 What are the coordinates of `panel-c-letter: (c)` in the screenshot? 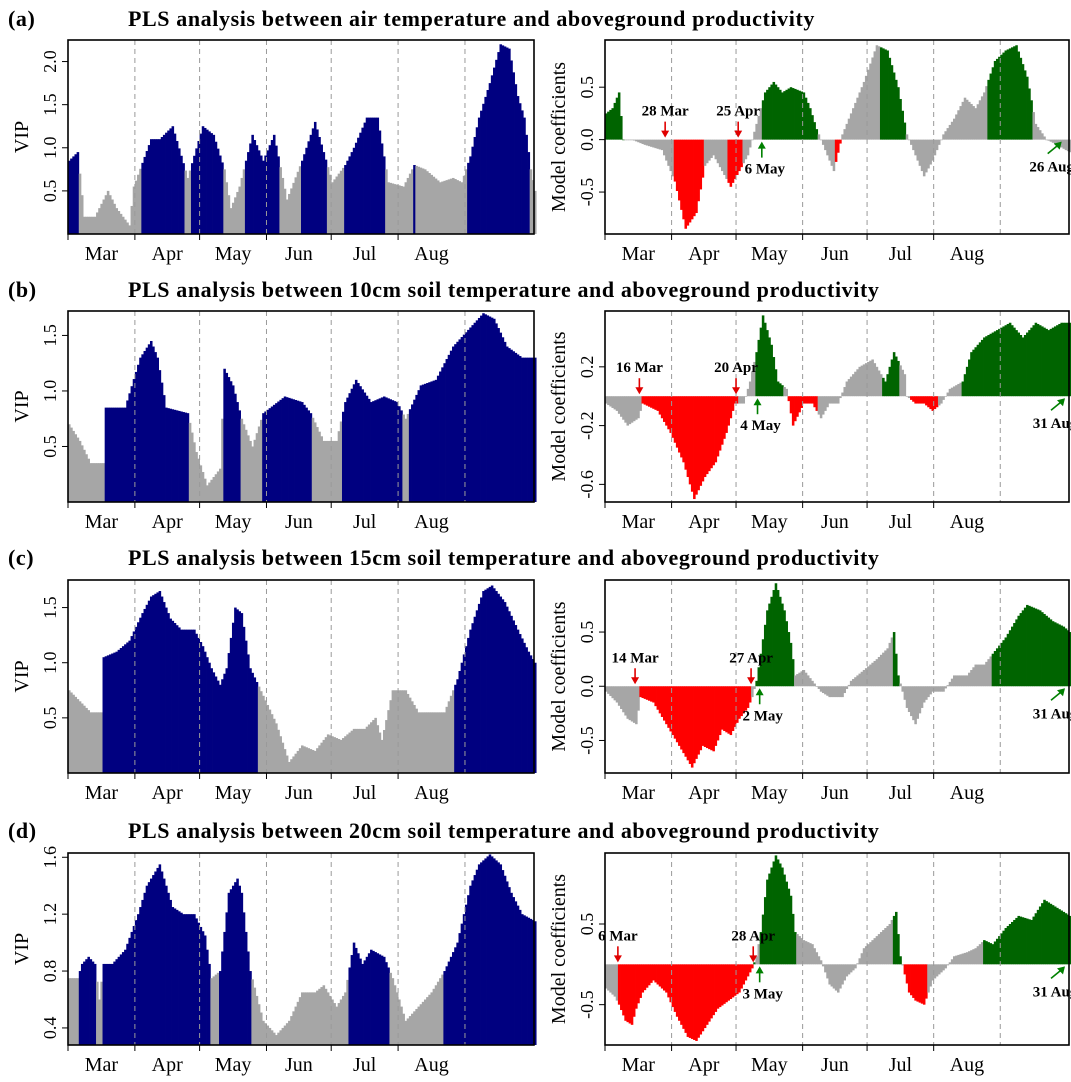 It's located at (21, 557).